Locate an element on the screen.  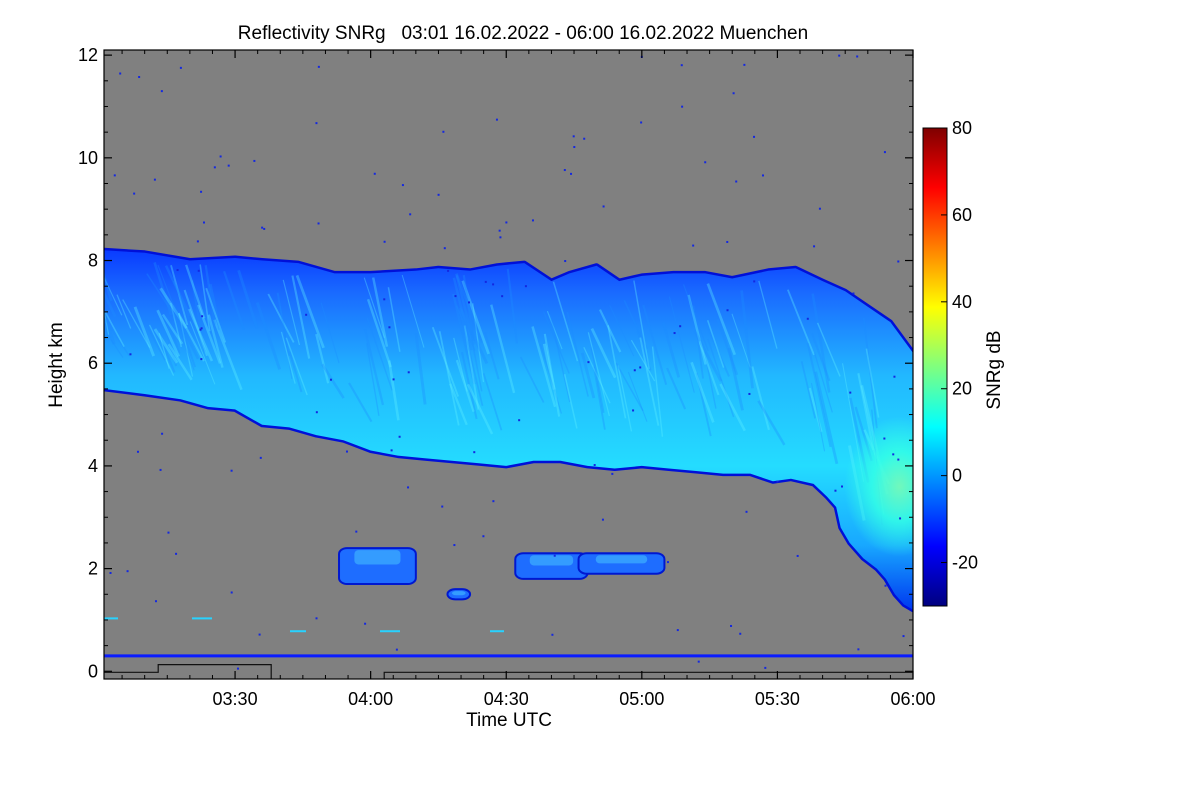
x-tick-label: 04:30 is located at coordinates (506, 699).